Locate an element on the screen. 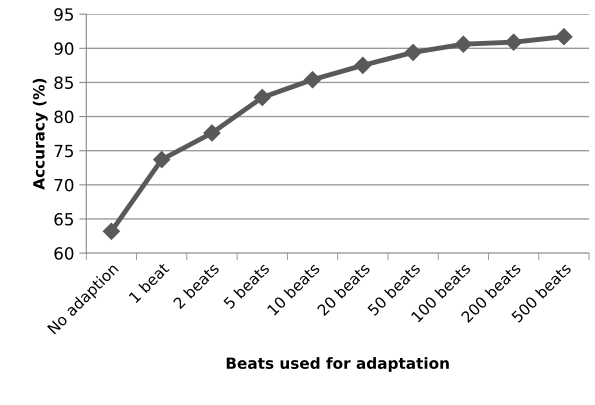 This screenshot has width=595, height=405. y-tick-label: 90 is located at coordinates (64, 48).